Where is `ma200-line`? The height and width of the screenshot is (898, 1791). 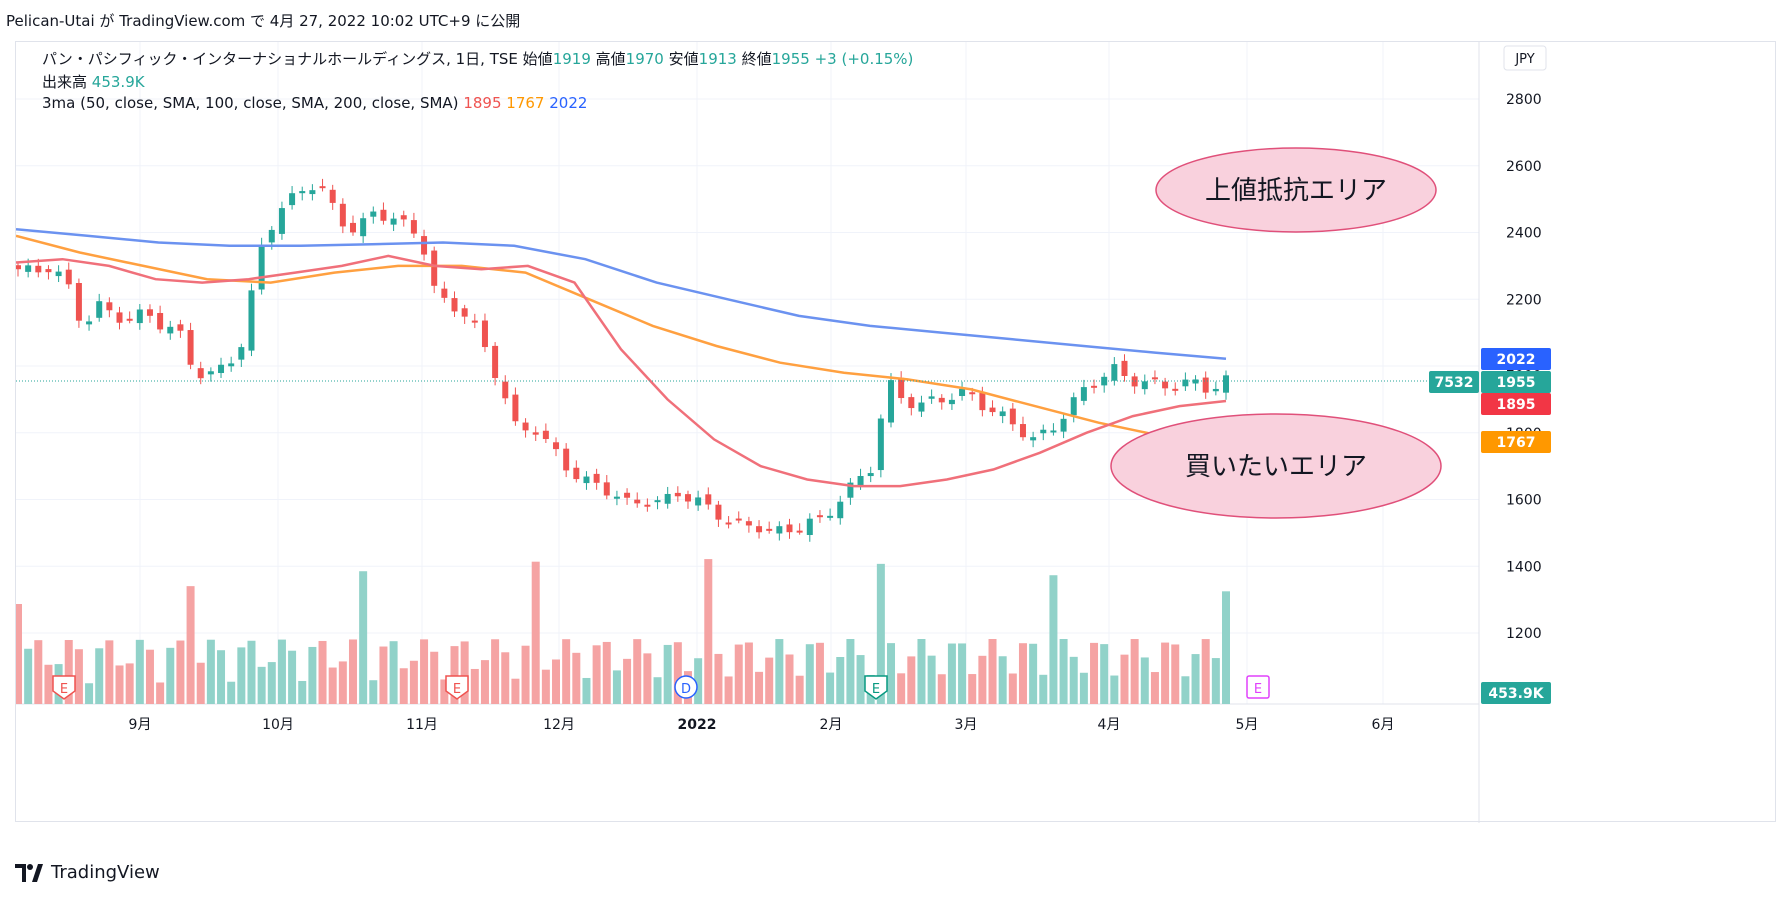 ma200-line is located at coordinates (621, 293).